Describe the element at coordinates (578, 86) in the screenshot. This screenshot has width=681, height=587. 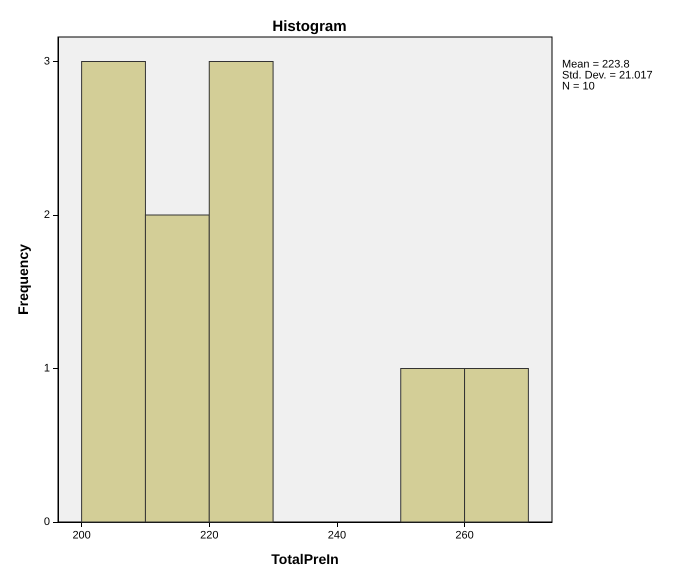
I see `text: N = 10` at that location.